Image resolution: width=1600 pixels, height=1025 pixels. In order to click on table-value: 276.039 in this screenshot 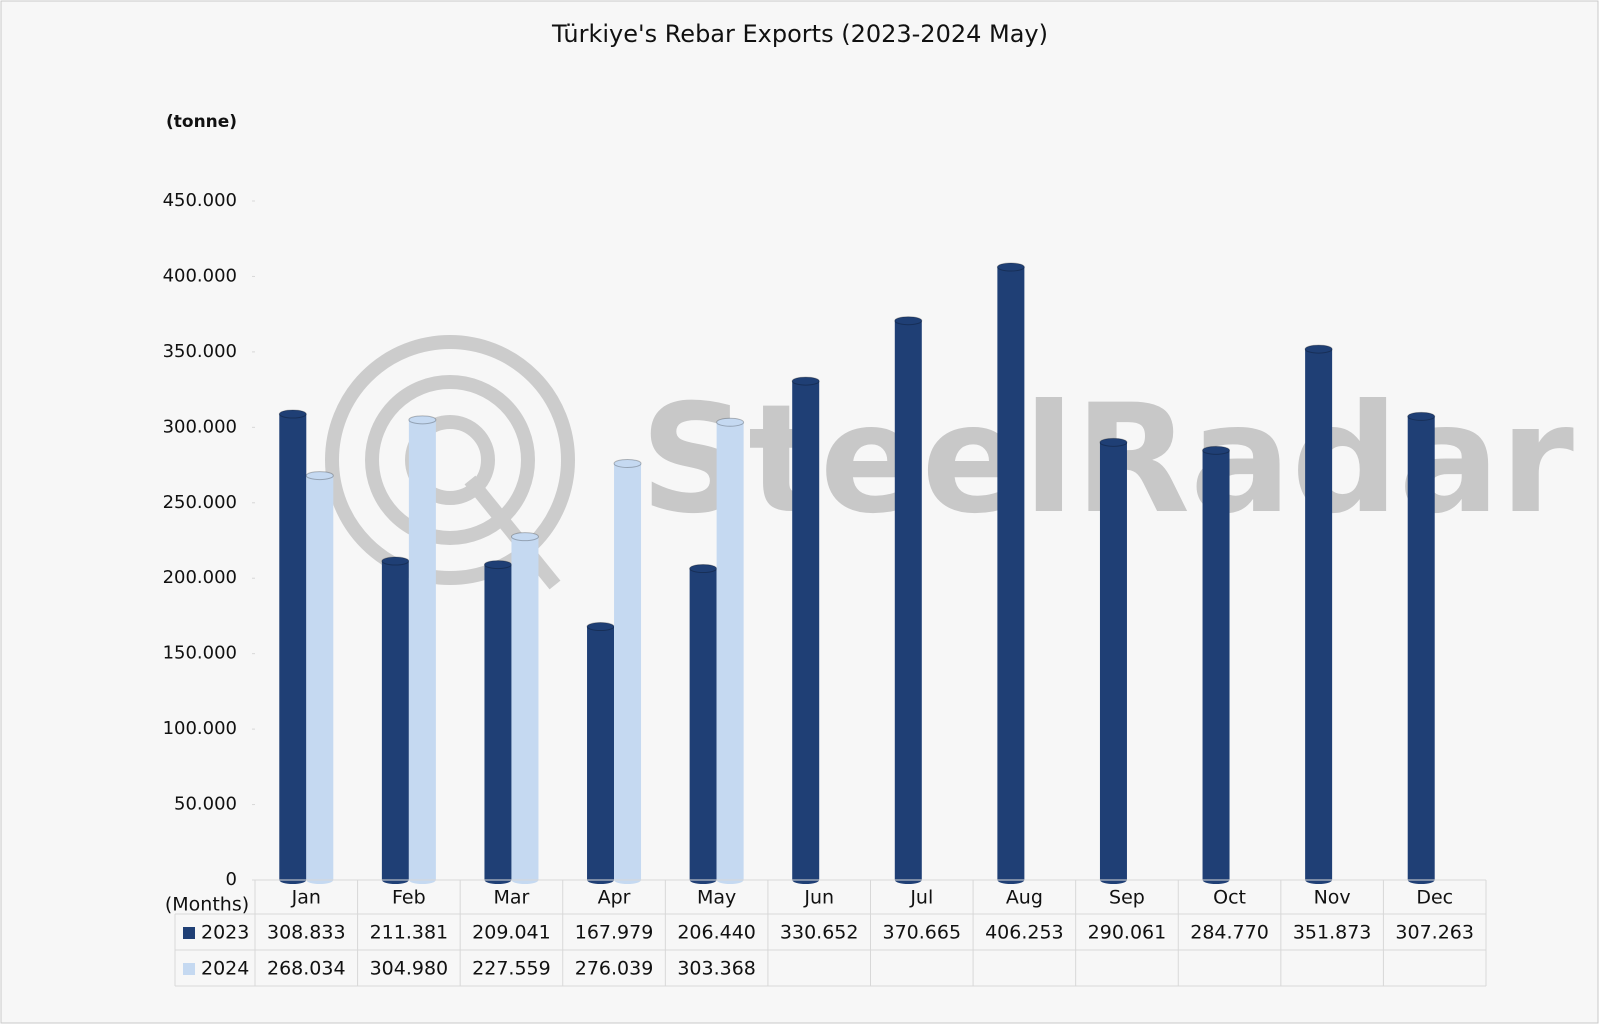, I will do `click(614, 969)`.